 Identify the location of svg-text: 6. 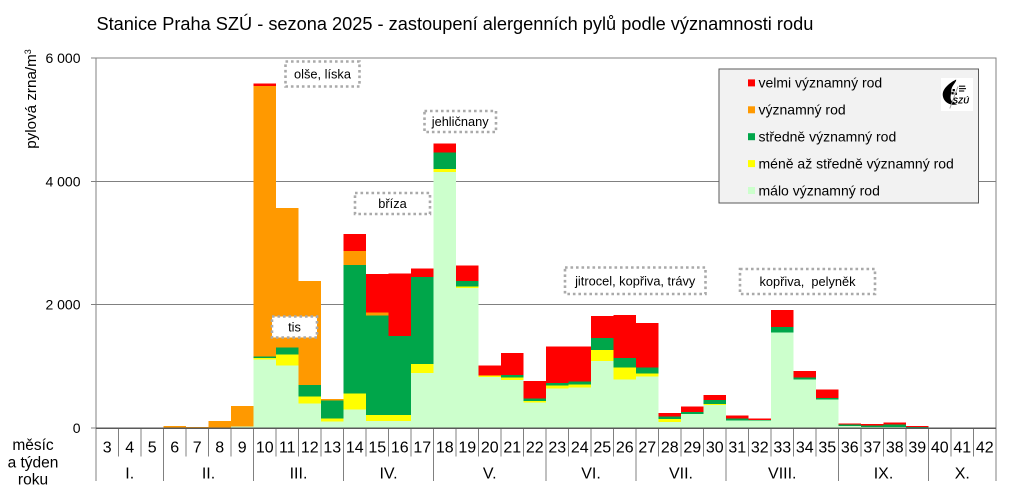
(174, 447).